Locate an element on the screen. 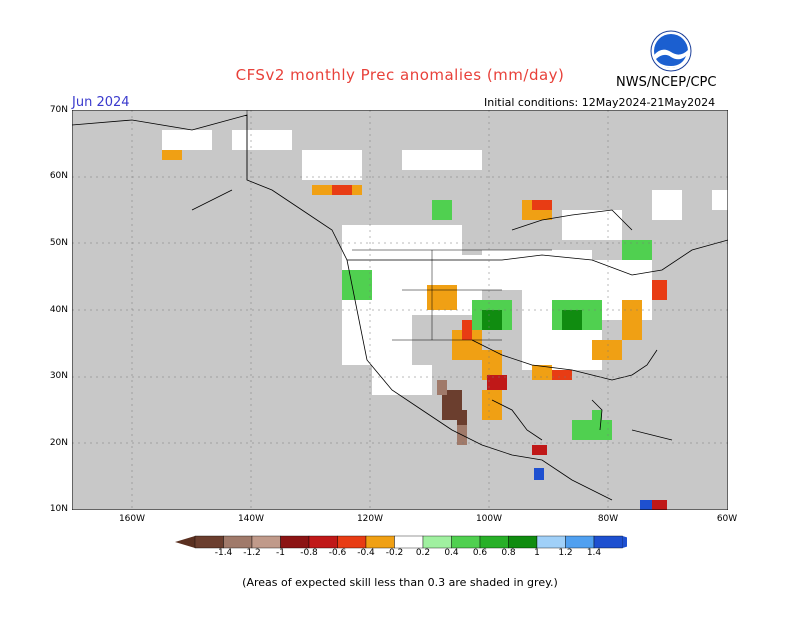 The image size is (800, 618). initial-conditions: Initial conditions: 12May2024-21May2024 is located at coordinates (600, 102).